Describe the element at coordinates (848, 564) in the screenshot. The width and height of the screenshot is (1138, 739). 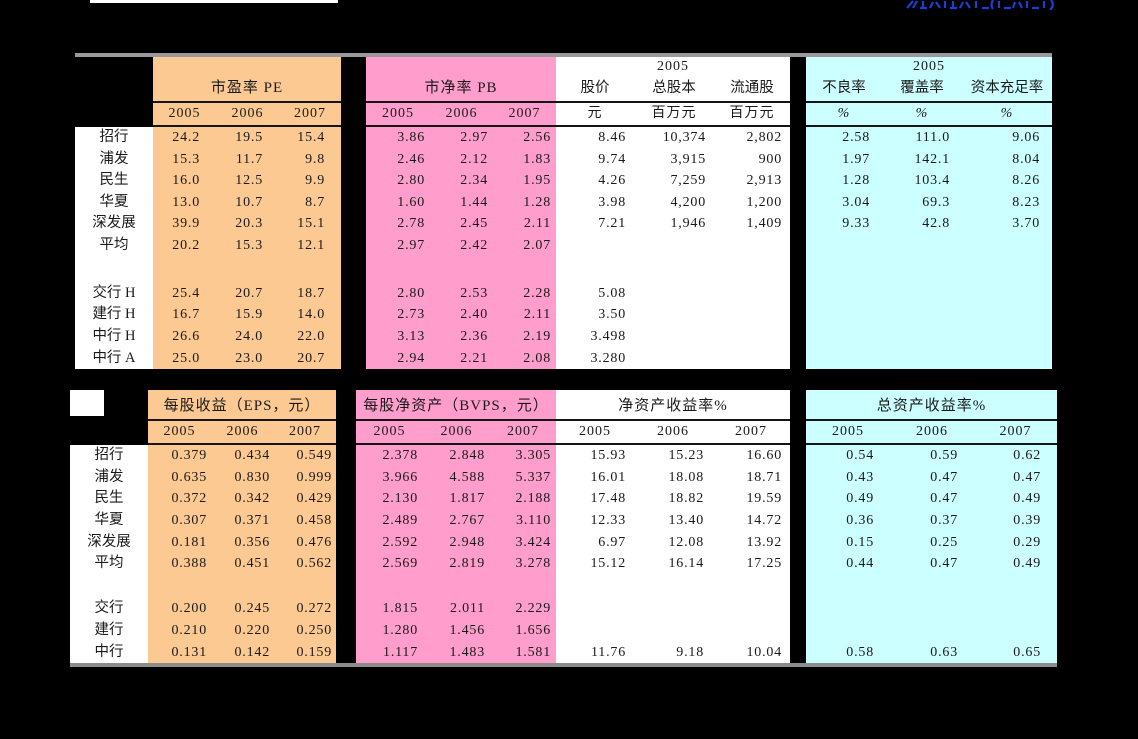
I see `table-cell: 0.44` at that location.